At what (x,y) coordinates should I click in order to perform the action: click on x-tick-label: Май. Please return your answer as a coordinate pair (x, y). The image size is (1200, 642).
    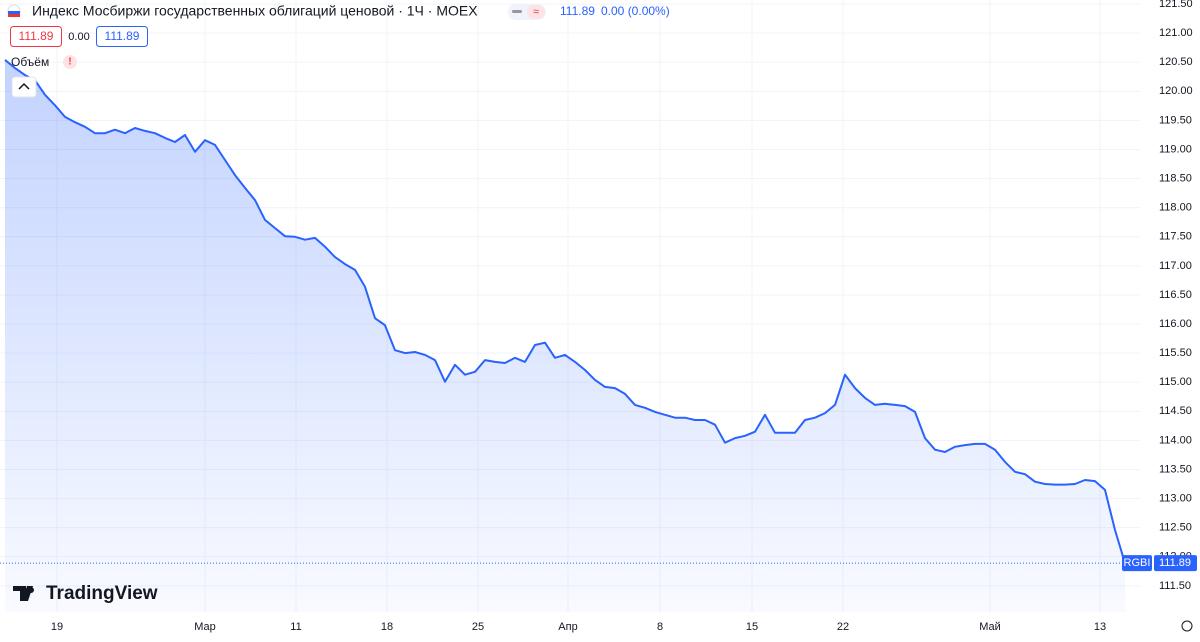
    Looking at the image, I should click on (990, 627).